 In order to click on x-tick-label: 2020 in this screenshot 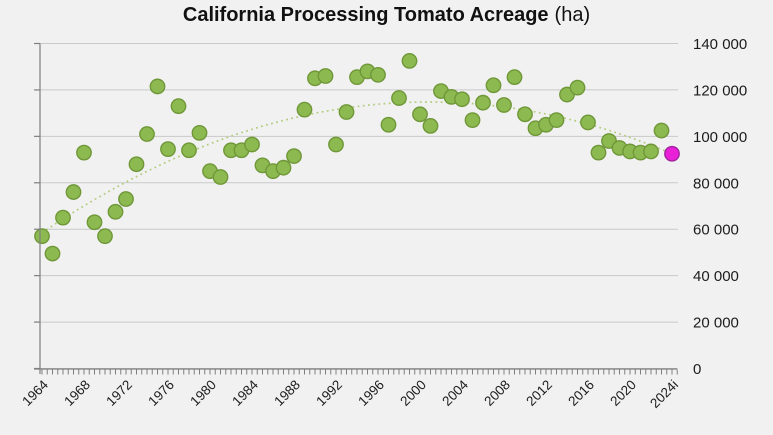, I will do `click(623, 393)`.